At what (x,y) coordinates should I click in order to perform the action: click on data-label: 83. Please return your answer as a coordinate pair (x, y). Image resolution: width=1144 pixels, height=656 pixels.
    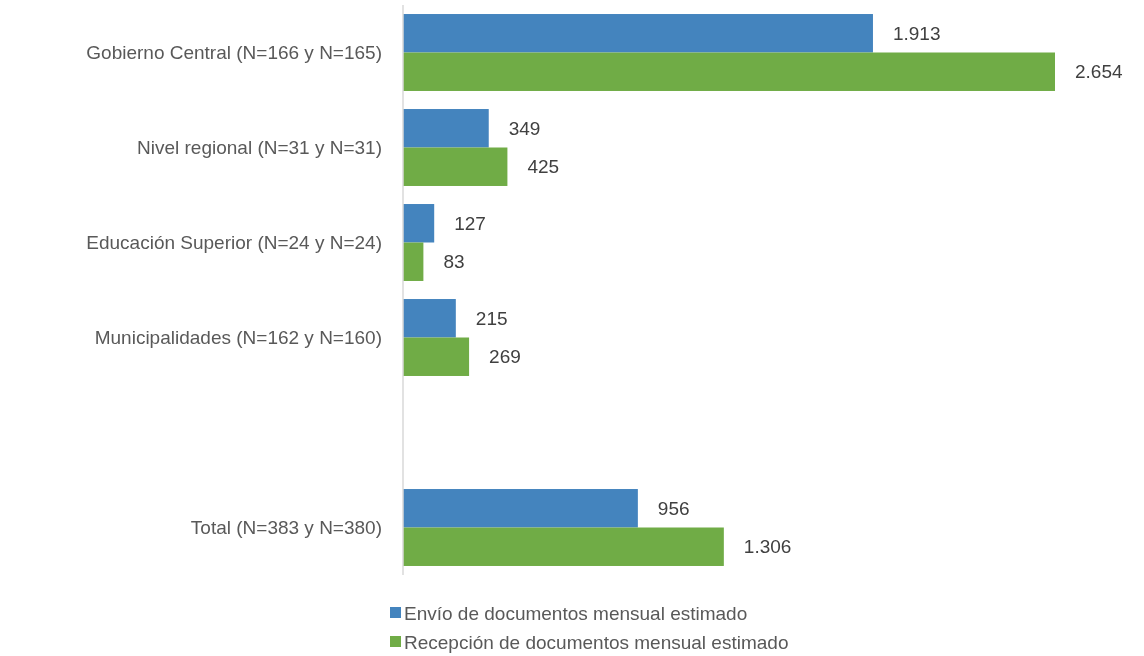
    Looking at the image, I should click on (454, 262).